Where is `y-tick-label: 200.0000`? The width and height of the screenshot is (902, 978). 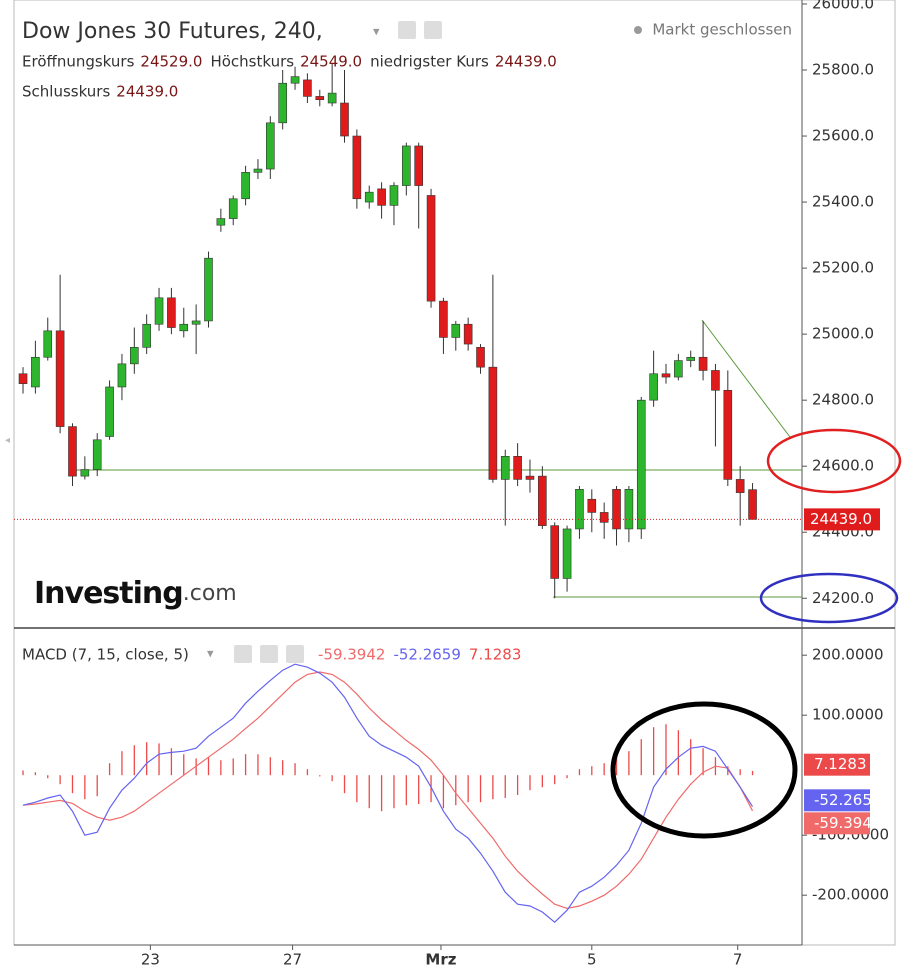
y-tick-label: 200.0000 is located at coordinates (848, 655).